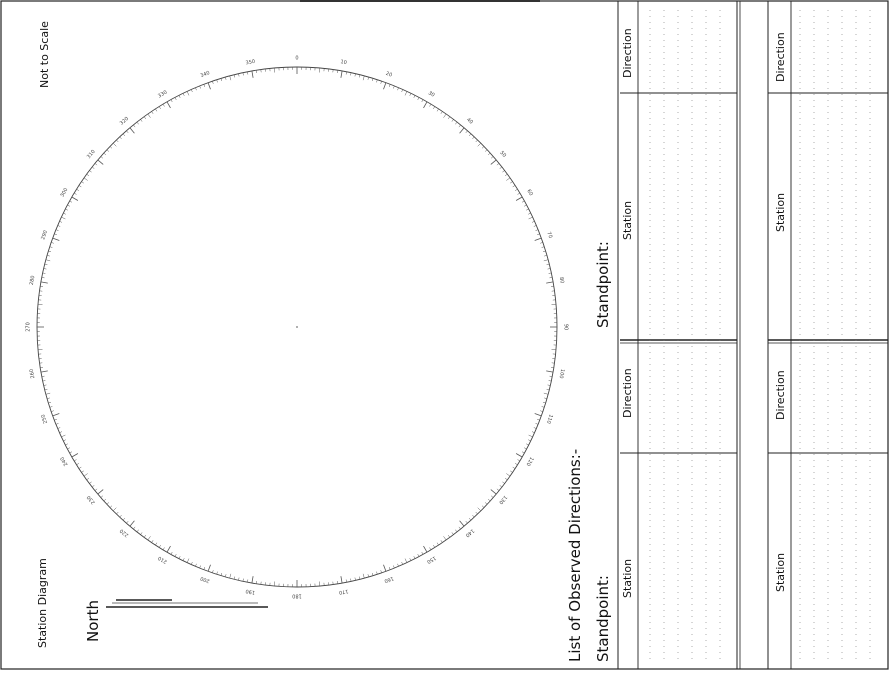  Describe the element at coordinates (44, 54) in the screenshot. I see `not-to-scale-label: Not to Scale` at that location.